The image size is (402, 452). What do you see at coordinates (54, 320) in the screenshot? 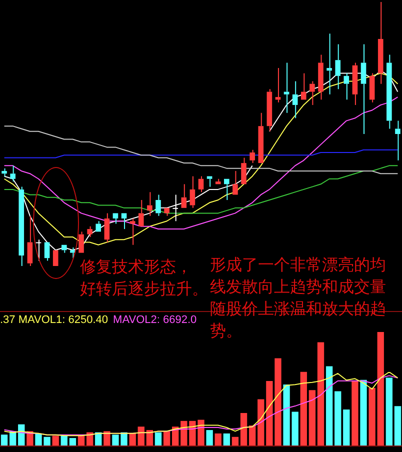
I see `text: .37 MAVOL1: 6250.40` at bounding box center [54, 320].